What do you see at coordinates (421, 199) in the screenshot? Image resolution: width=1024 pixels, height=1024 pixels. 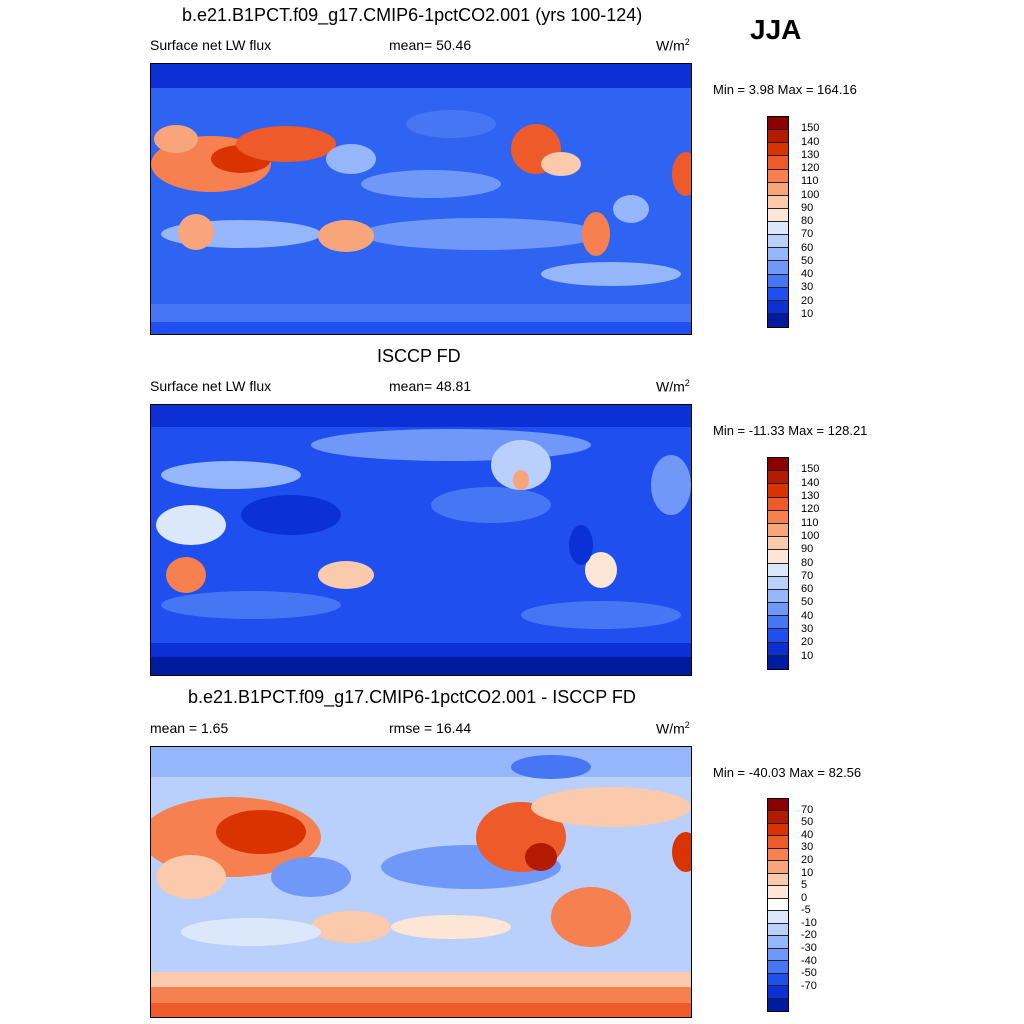 I see `panel1-map` at bounding box center [421, 199].